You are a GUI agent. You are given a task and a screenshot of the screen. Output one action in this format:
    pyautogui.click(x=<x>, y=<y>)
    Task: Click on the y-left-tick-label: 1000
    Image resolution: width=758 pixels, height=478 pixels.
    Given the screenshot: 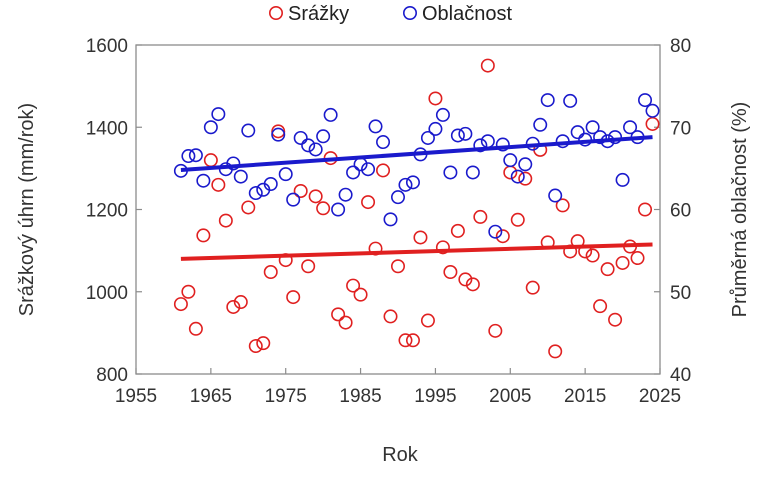 What is the action you would take?
    pyautogui.click(x=107, y=293)
    